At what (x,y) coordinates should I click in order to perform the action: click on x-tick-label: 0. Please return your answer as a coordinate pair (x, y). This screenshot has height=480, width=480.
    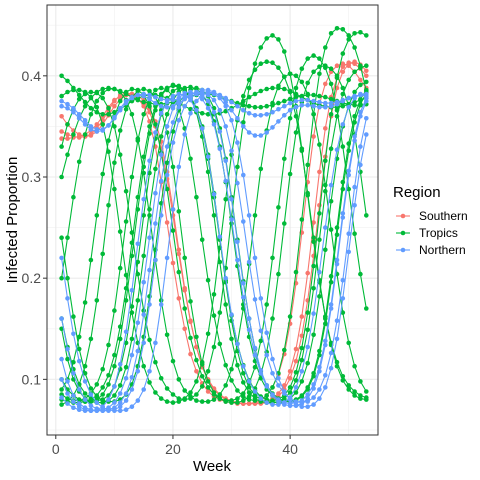
    Looking at the image, I should click on (56, 449).